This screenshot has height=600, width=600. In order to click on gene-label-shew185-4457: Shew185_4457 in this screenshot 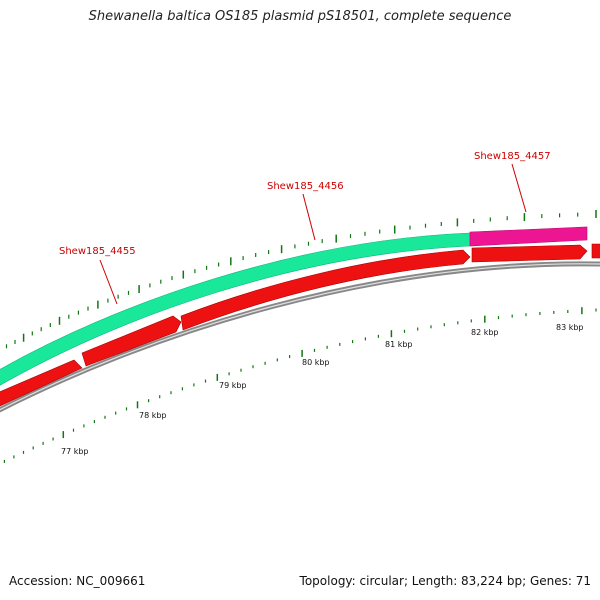, I will do `click(512, 156)`.